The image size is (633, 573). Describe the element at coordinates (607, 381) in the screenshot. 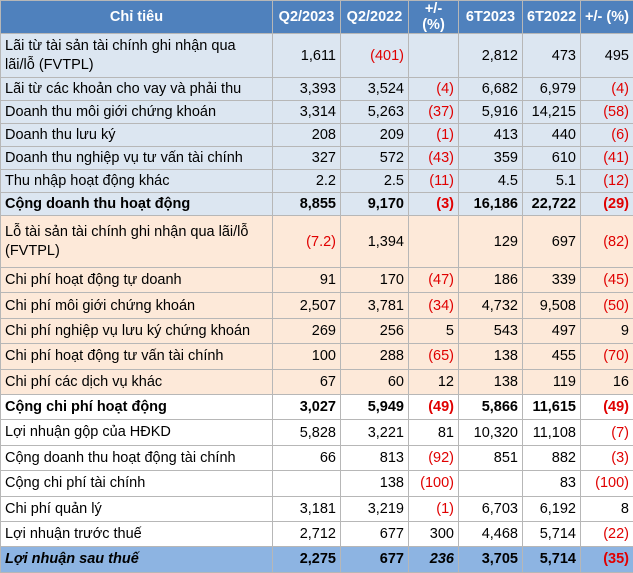

I see `cell-value: 16` at that location.